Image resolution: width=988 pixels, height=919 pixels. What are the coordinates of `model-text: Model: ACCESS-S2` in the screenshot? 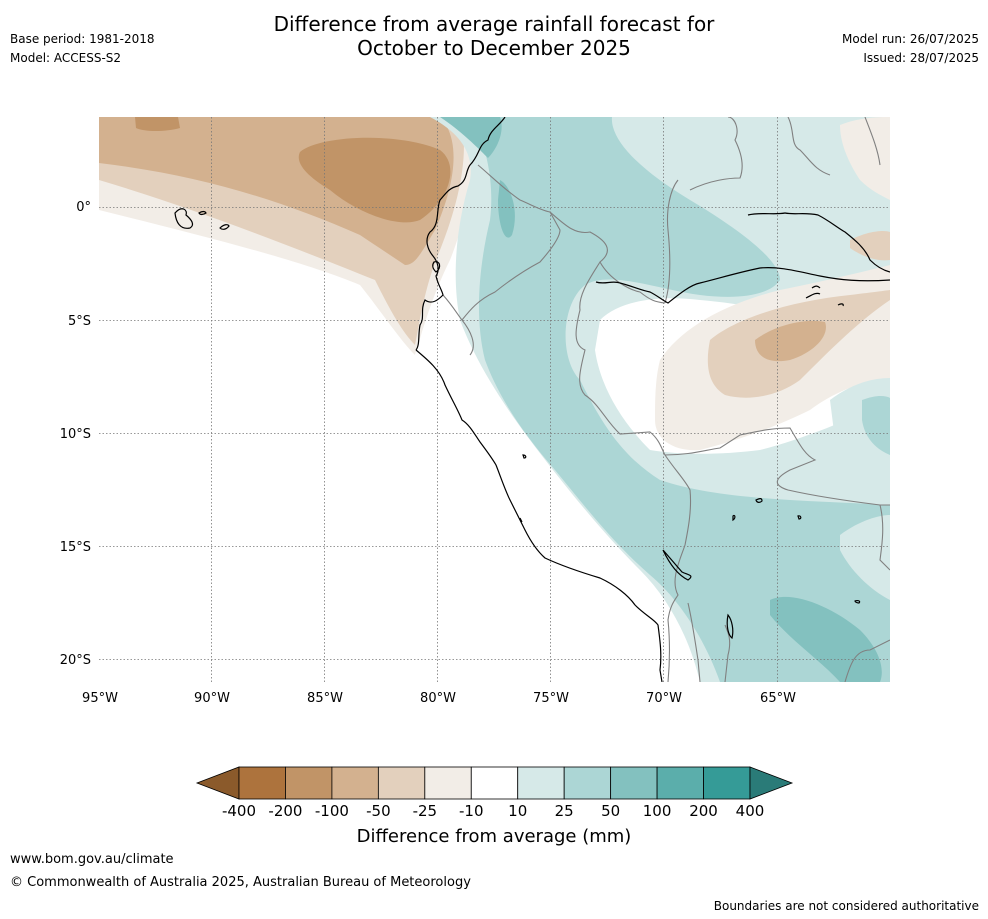 It's located at (66, 58).